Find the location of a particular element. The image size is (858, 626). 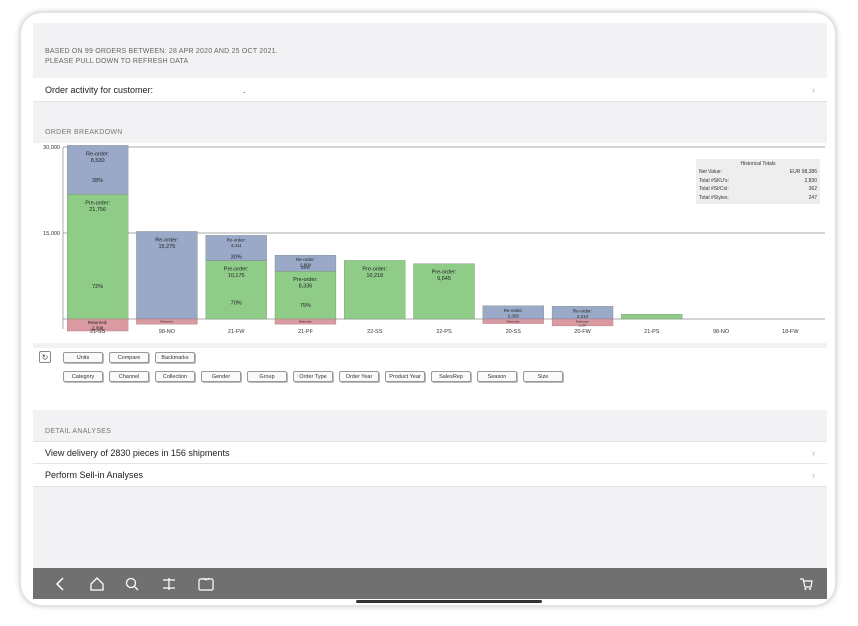

data-label: 10,218 is located at coordinates (374, 276).